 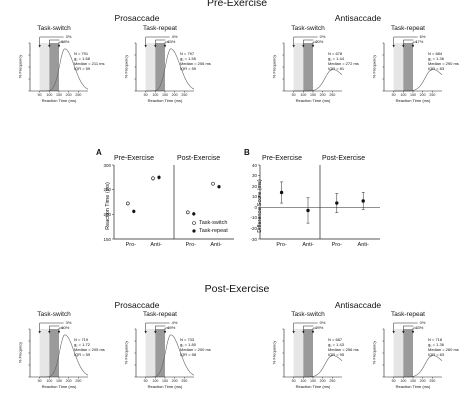 What do you see at coordinates (343, 63) in the screenshot?
I see `stats-median: Median = 272 ms` at bounding box center [343, 63].